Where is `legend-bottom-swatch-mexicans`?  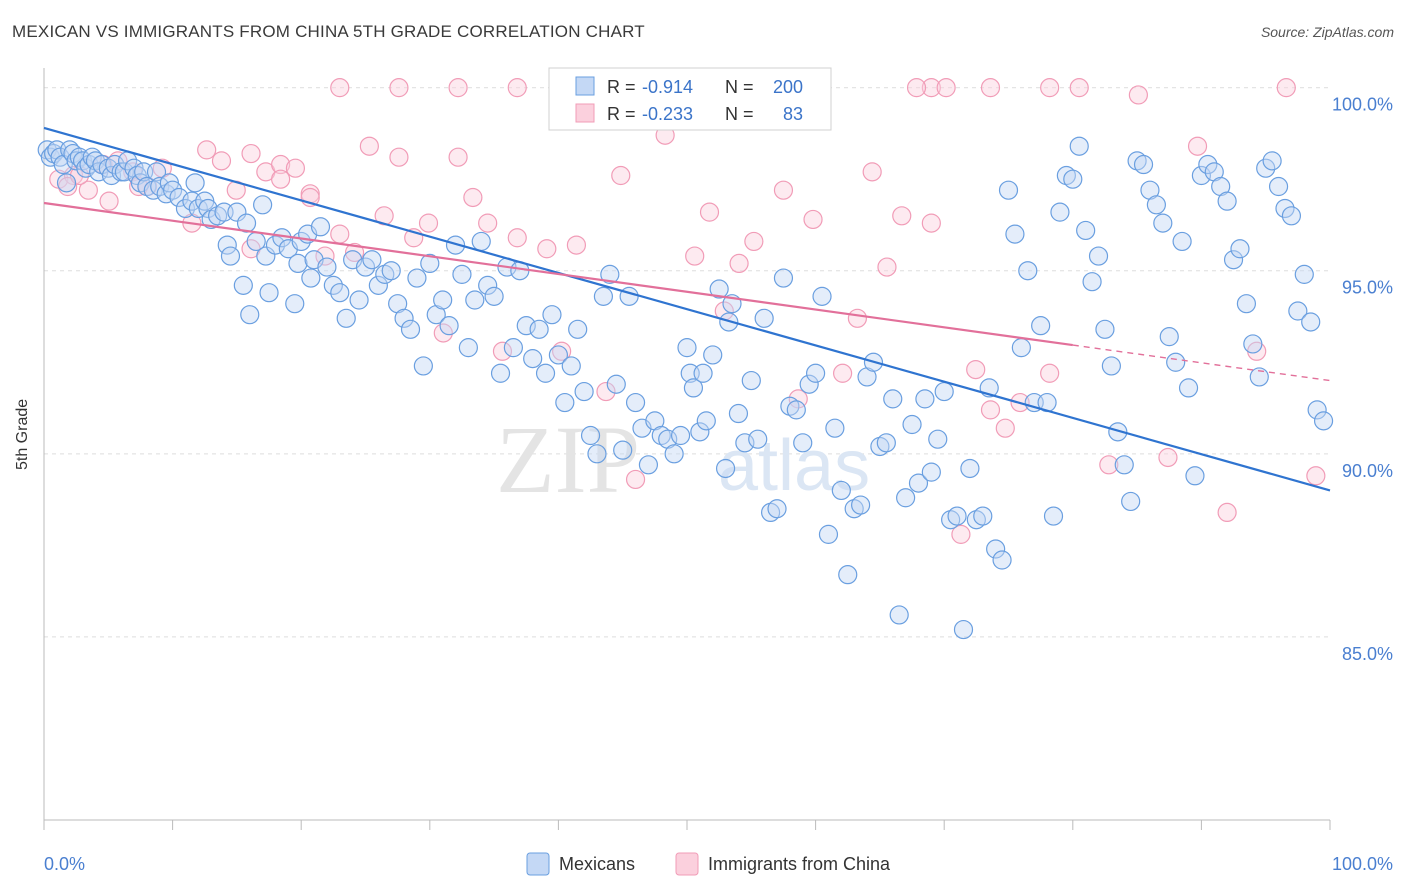
legend-bottom-swatch-mexicans is located at coordinates (538, 864).